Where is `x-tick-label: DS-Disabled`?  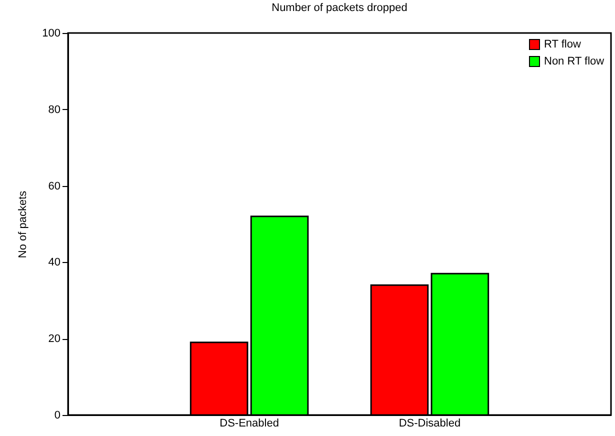 x-tick-label: DS-Disabled is located at coordinates (429, 424).